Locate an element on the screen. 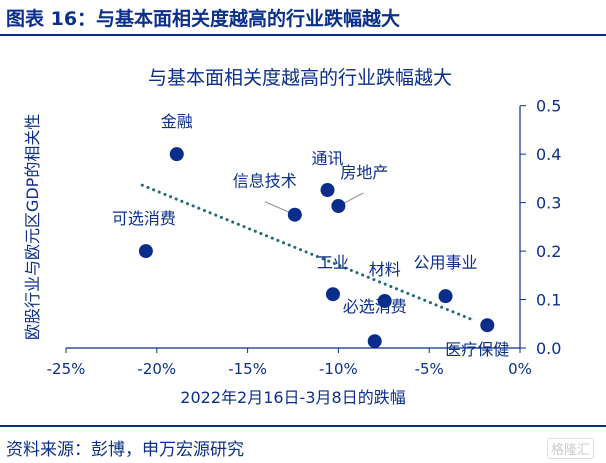 This screenshot has height=463, width=606. x-tick-label: -15% is located at coordinates (247, 369).